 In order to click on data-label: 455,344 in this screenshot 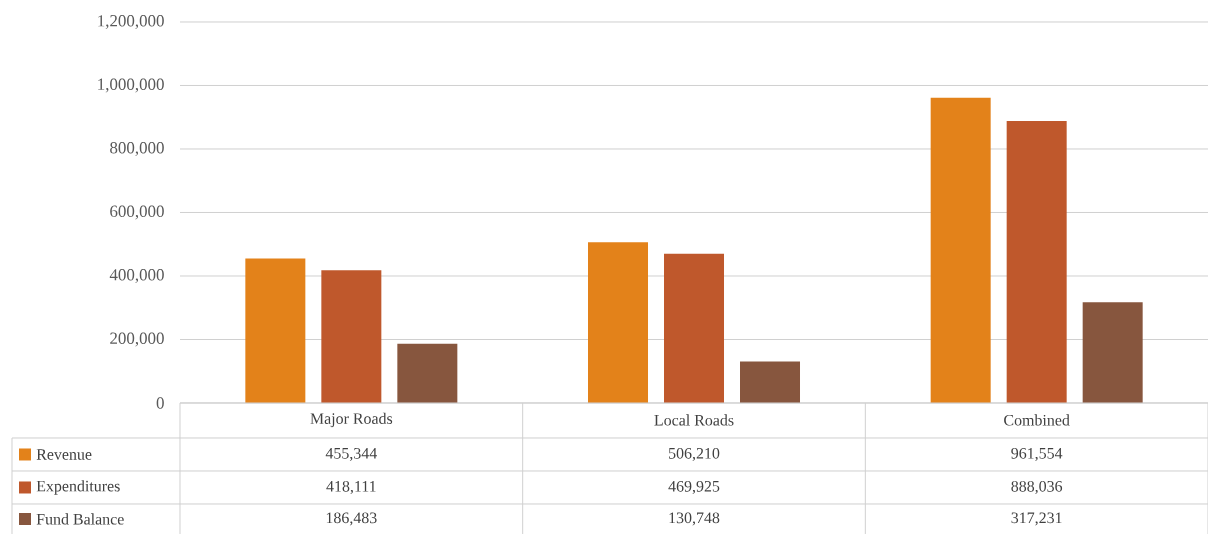, I will do `click(351, 454)`.